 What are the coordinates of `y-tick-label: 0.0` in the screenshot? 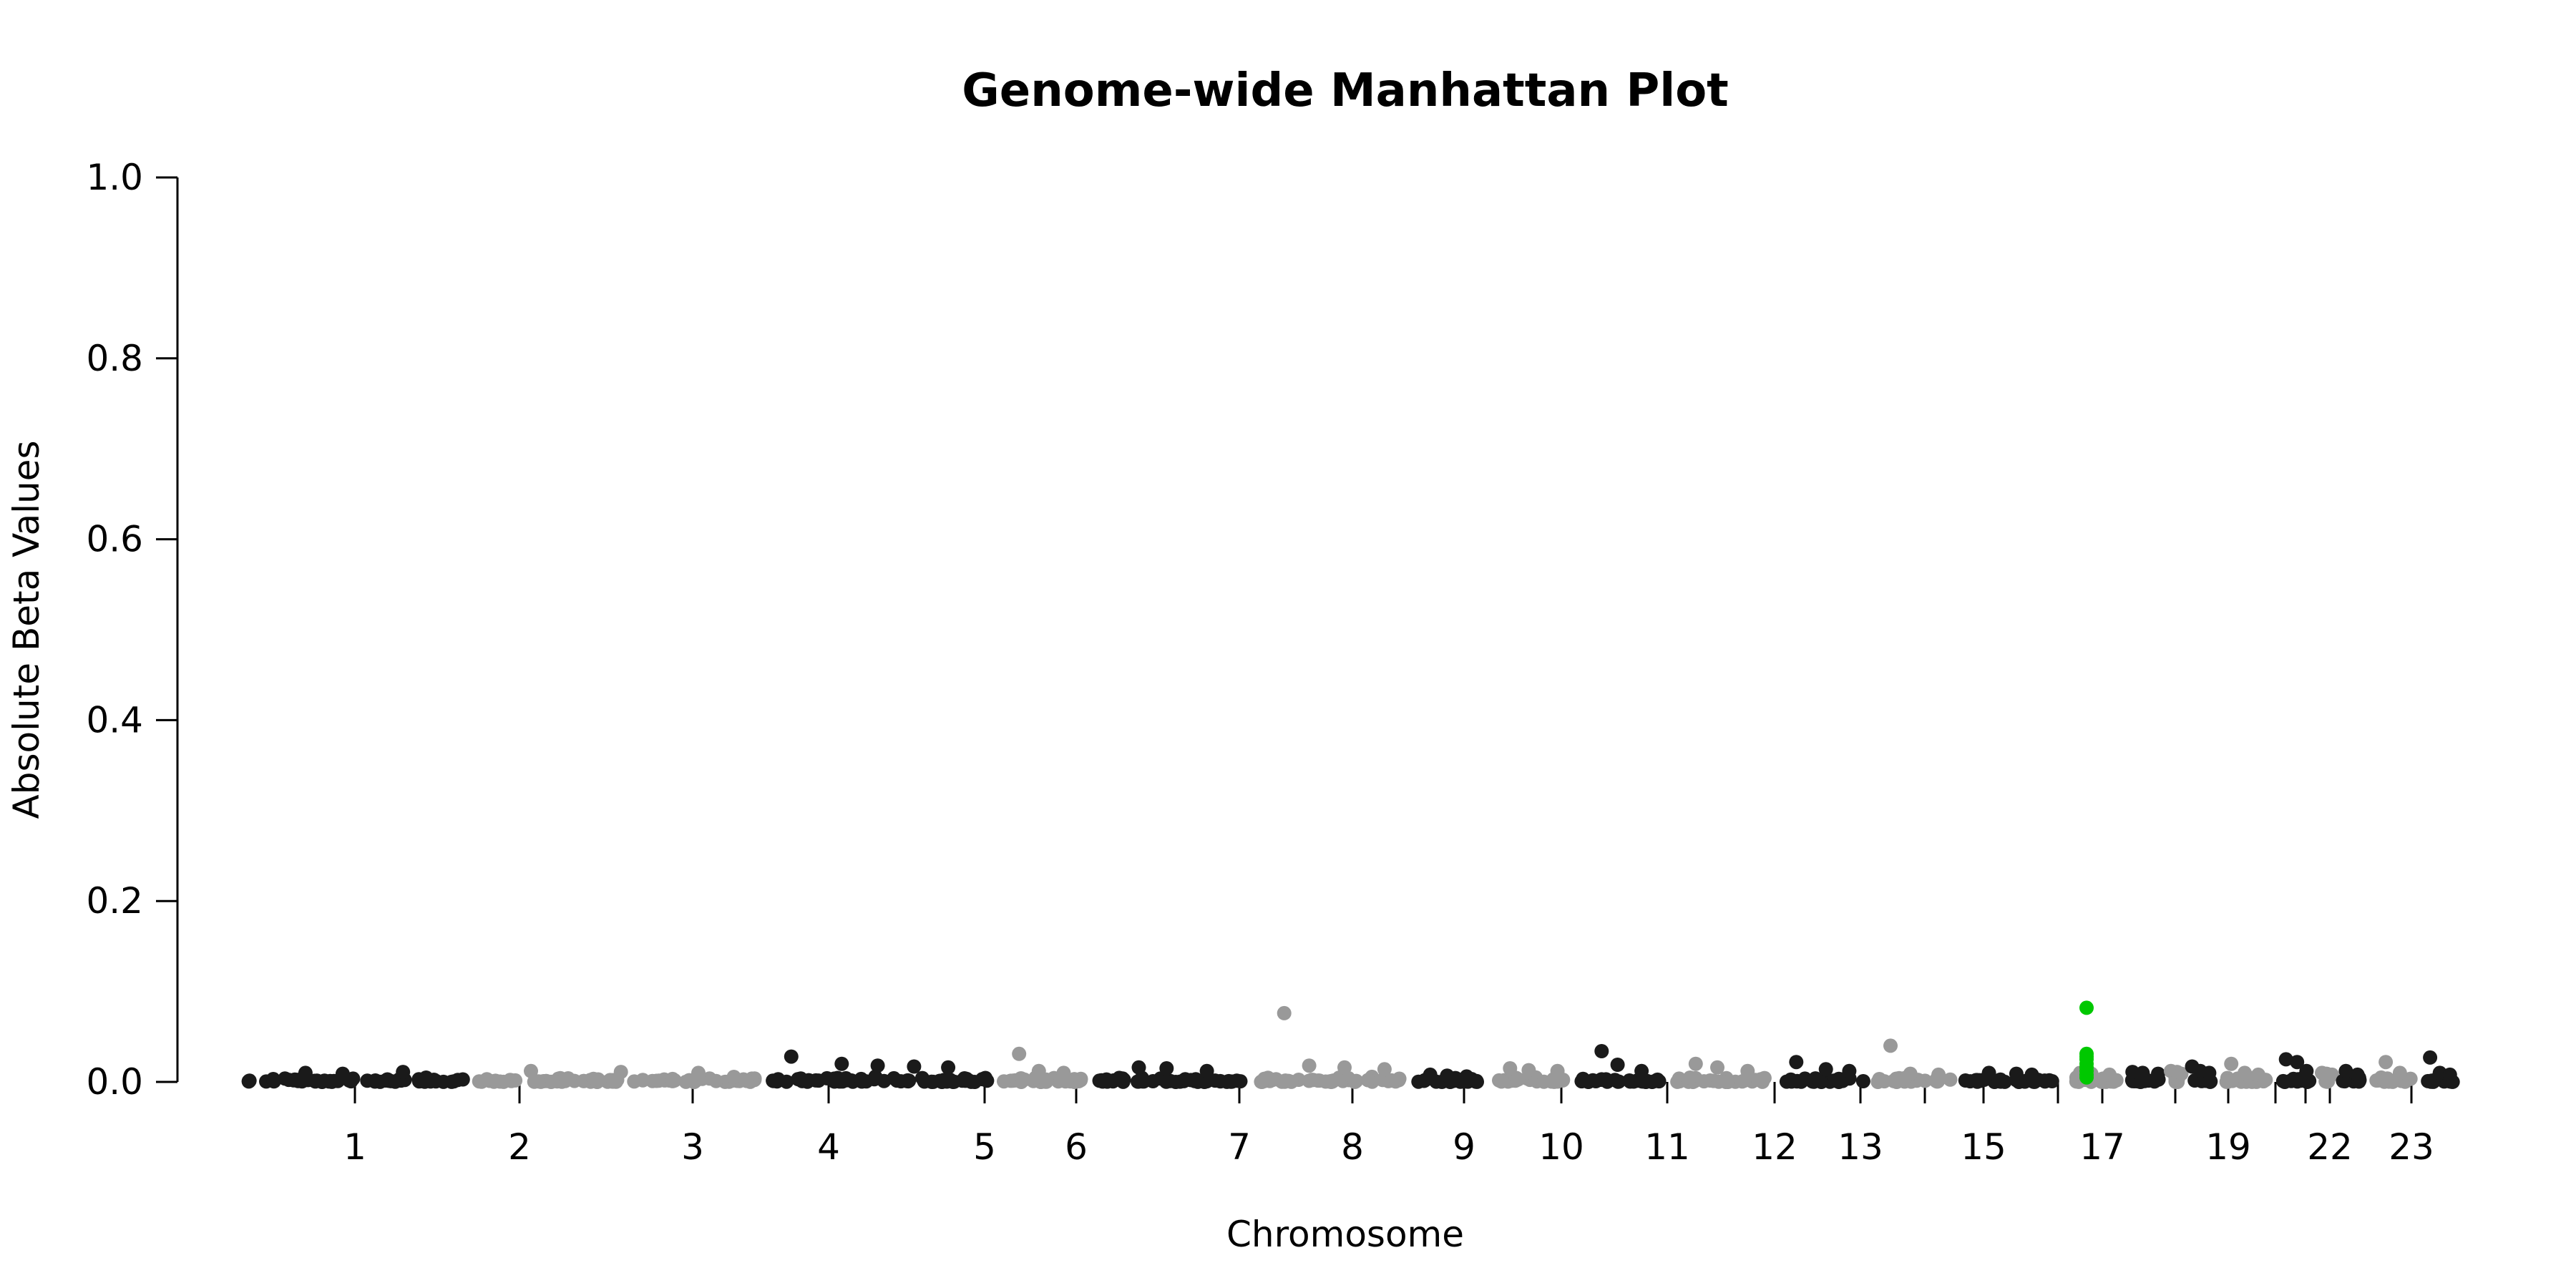 It's located at (114, 1082).